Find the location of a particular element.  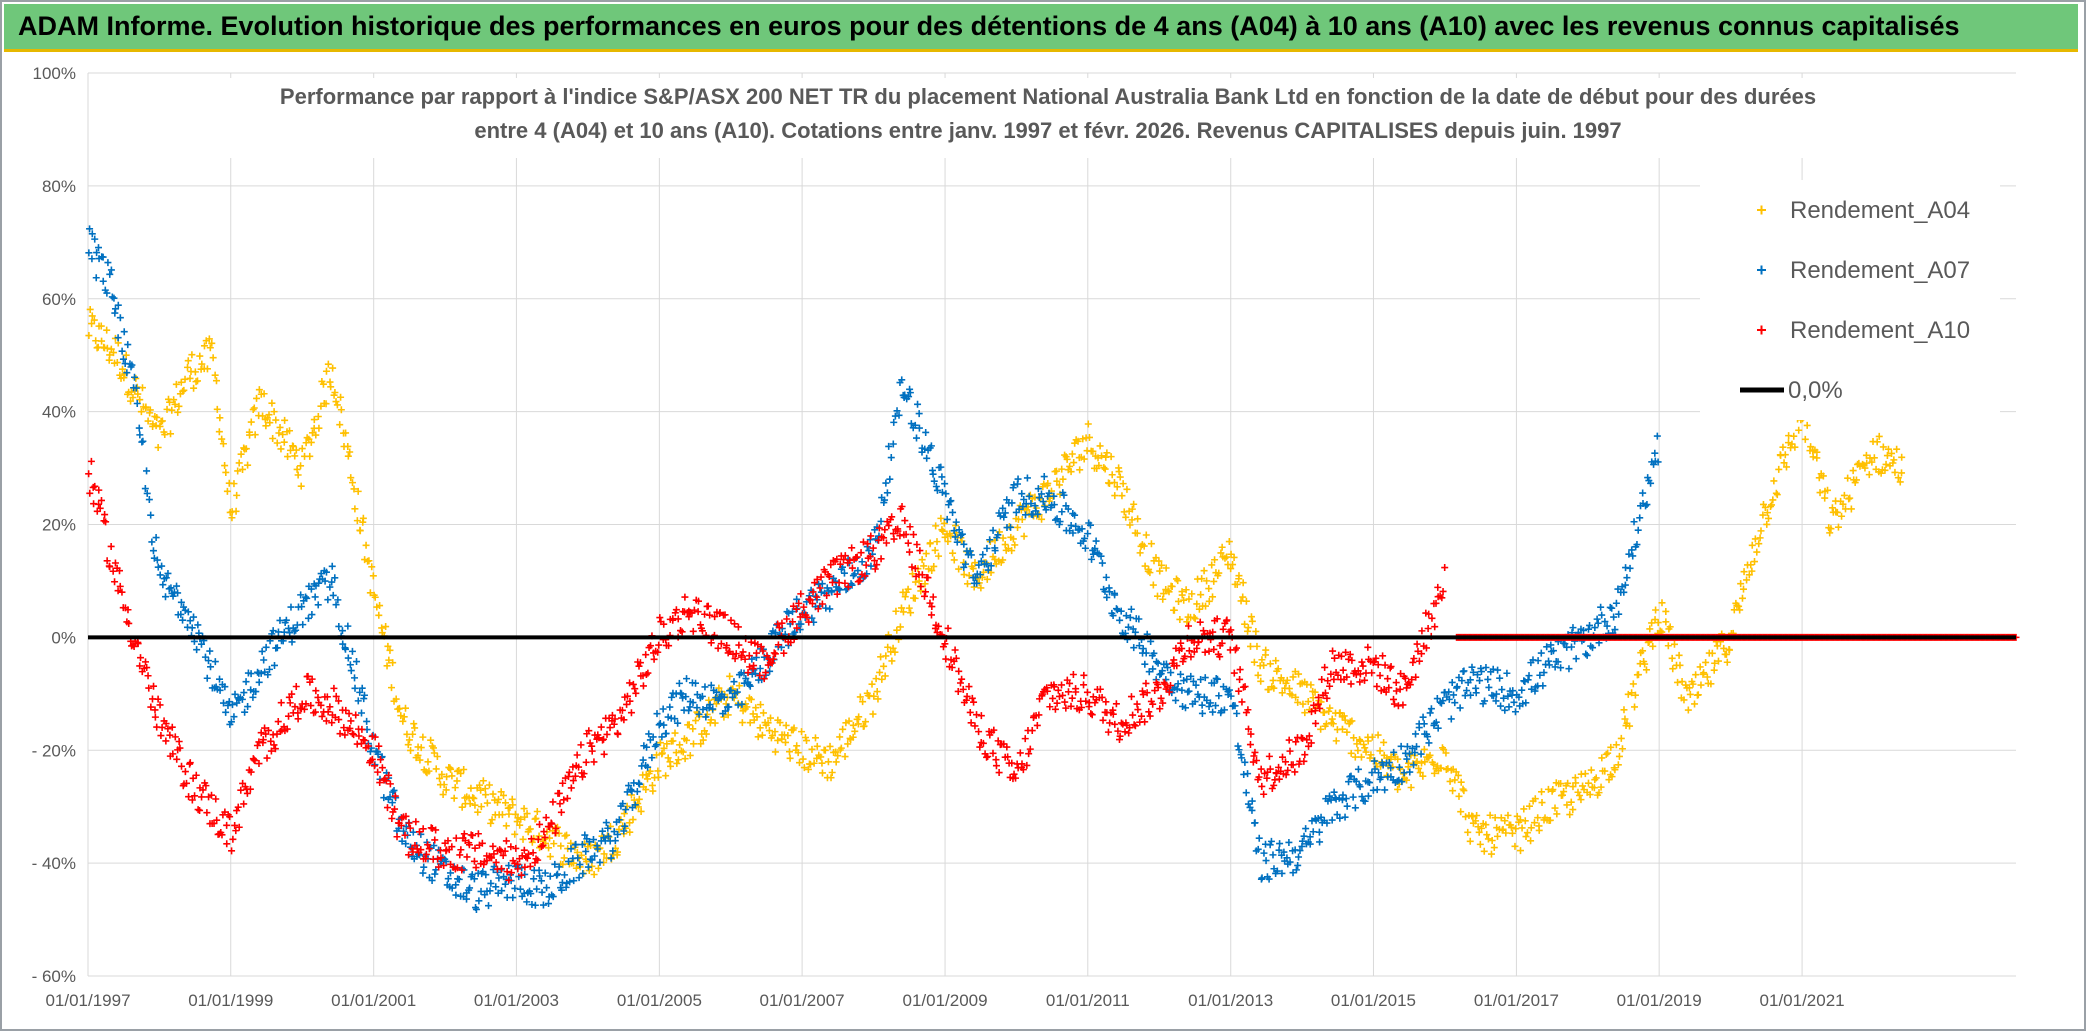

x-tick-label: 01/01/2007 is located at coordinates (802, 1000).